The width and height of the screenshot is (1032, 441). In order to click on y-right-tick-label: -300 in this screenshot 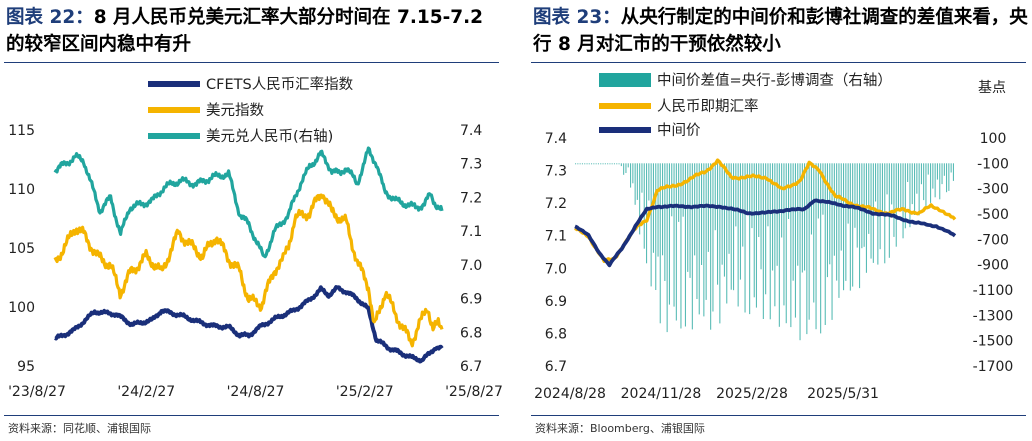, I will do `click(993, 190)`.